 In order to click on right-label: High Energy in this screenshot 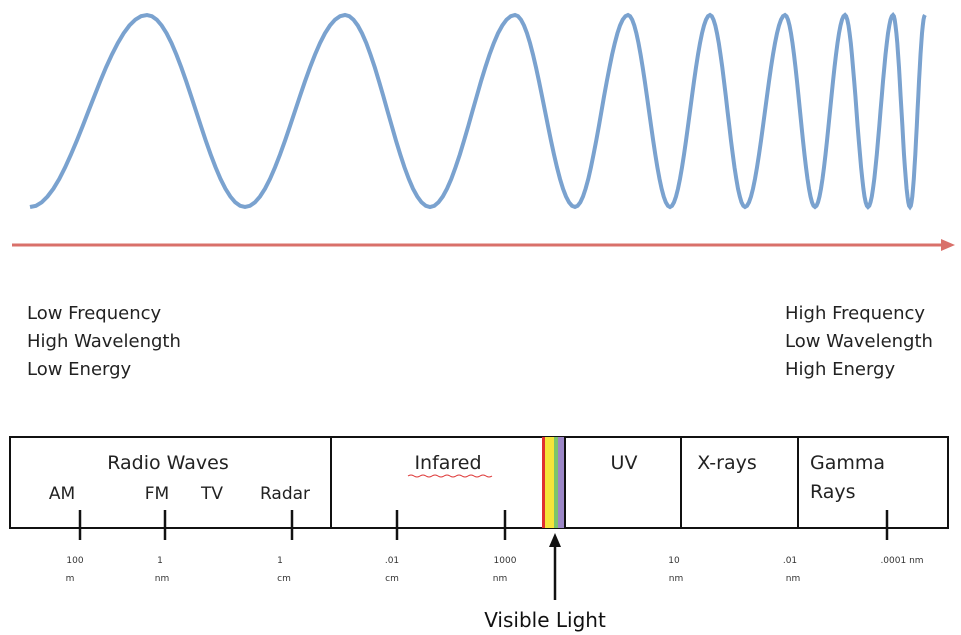, I will do `click(840, 369)`.